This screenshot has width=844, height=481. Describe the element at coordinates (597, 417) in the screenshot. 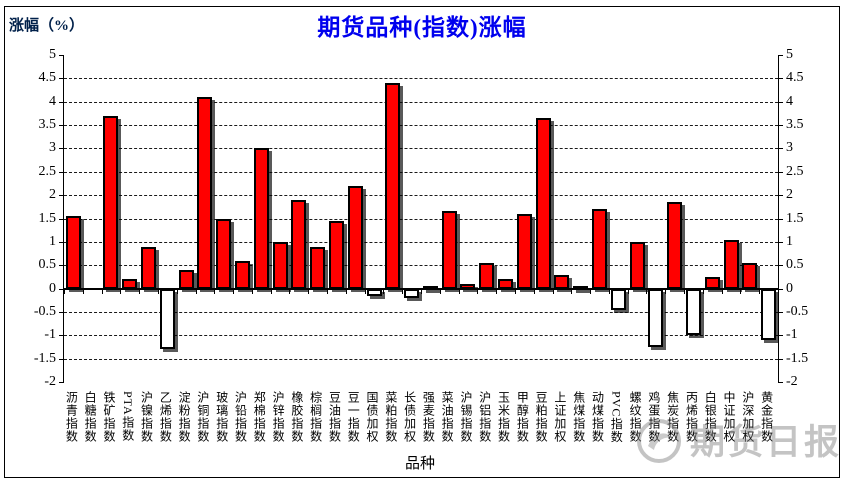

I see `category-label: 动煤指数` at that location.